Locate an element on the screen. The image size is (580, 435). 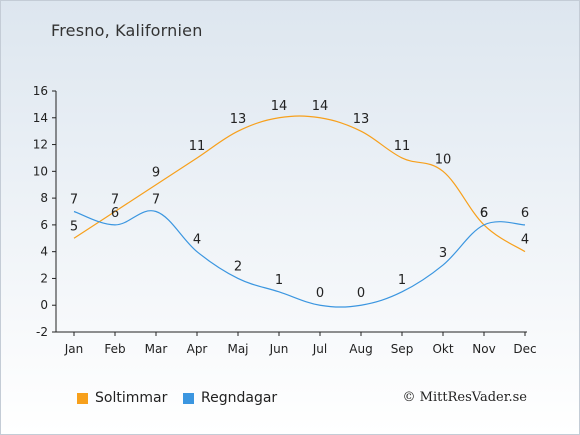
legend-item-soltimmar: Soltimmar is located at coordinates (122, 398).